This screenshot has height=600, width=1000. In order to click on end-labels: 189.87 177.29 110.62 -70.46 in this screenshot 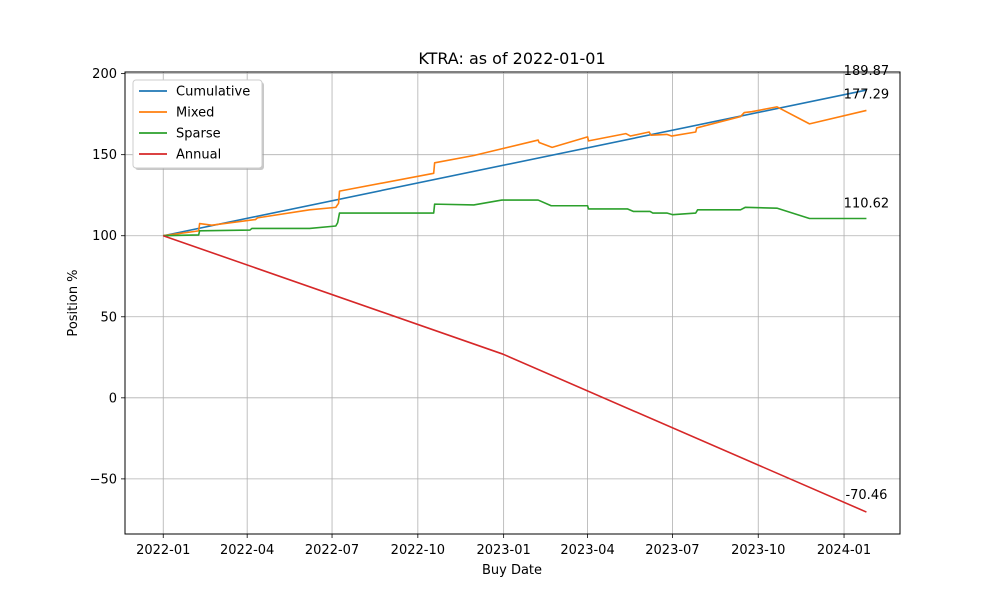, I will do `click(867, 283)`.